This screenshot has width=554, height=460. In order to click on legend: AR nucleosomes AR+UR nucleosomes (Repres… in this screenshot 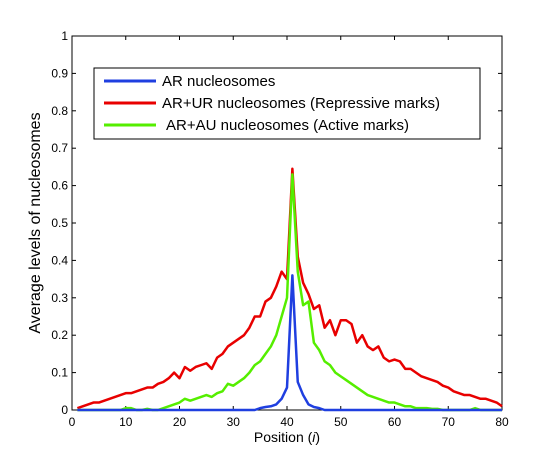, I will do `click(287, 103)`.